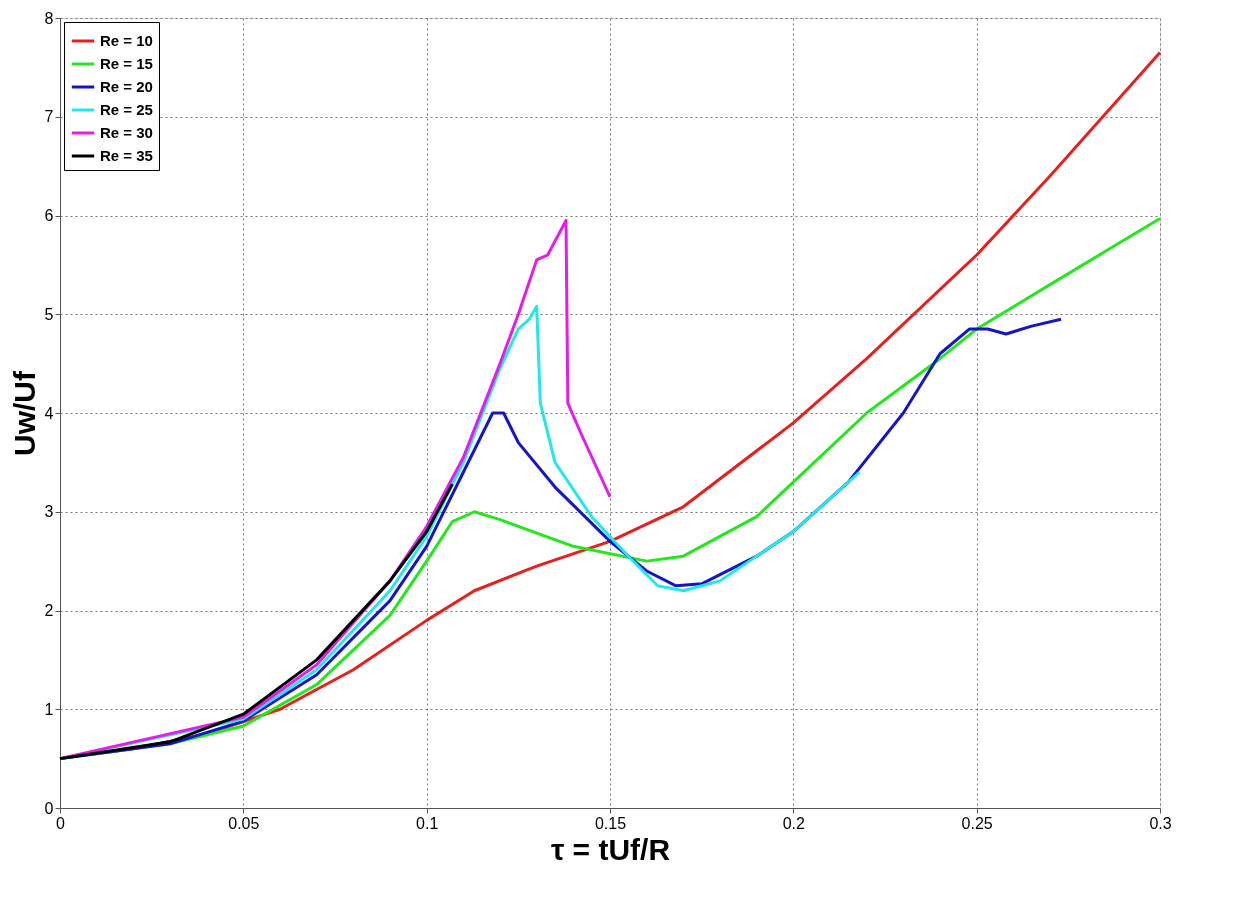  Describe the element at coordinates (126, 86) in the screenshot. I see `legend-label: Re = 20` at that location.